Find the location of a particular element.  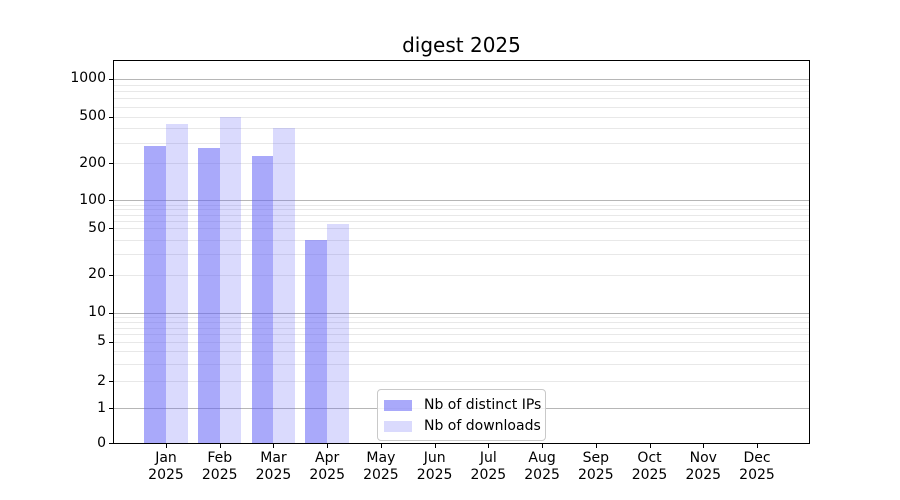

y-tick-label: 0 is located at coordinates (101, 442).